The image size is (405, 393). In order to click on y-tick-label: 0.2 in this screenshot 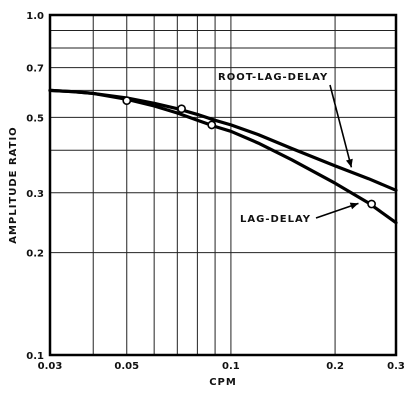, I will do `click(35, 254)`.